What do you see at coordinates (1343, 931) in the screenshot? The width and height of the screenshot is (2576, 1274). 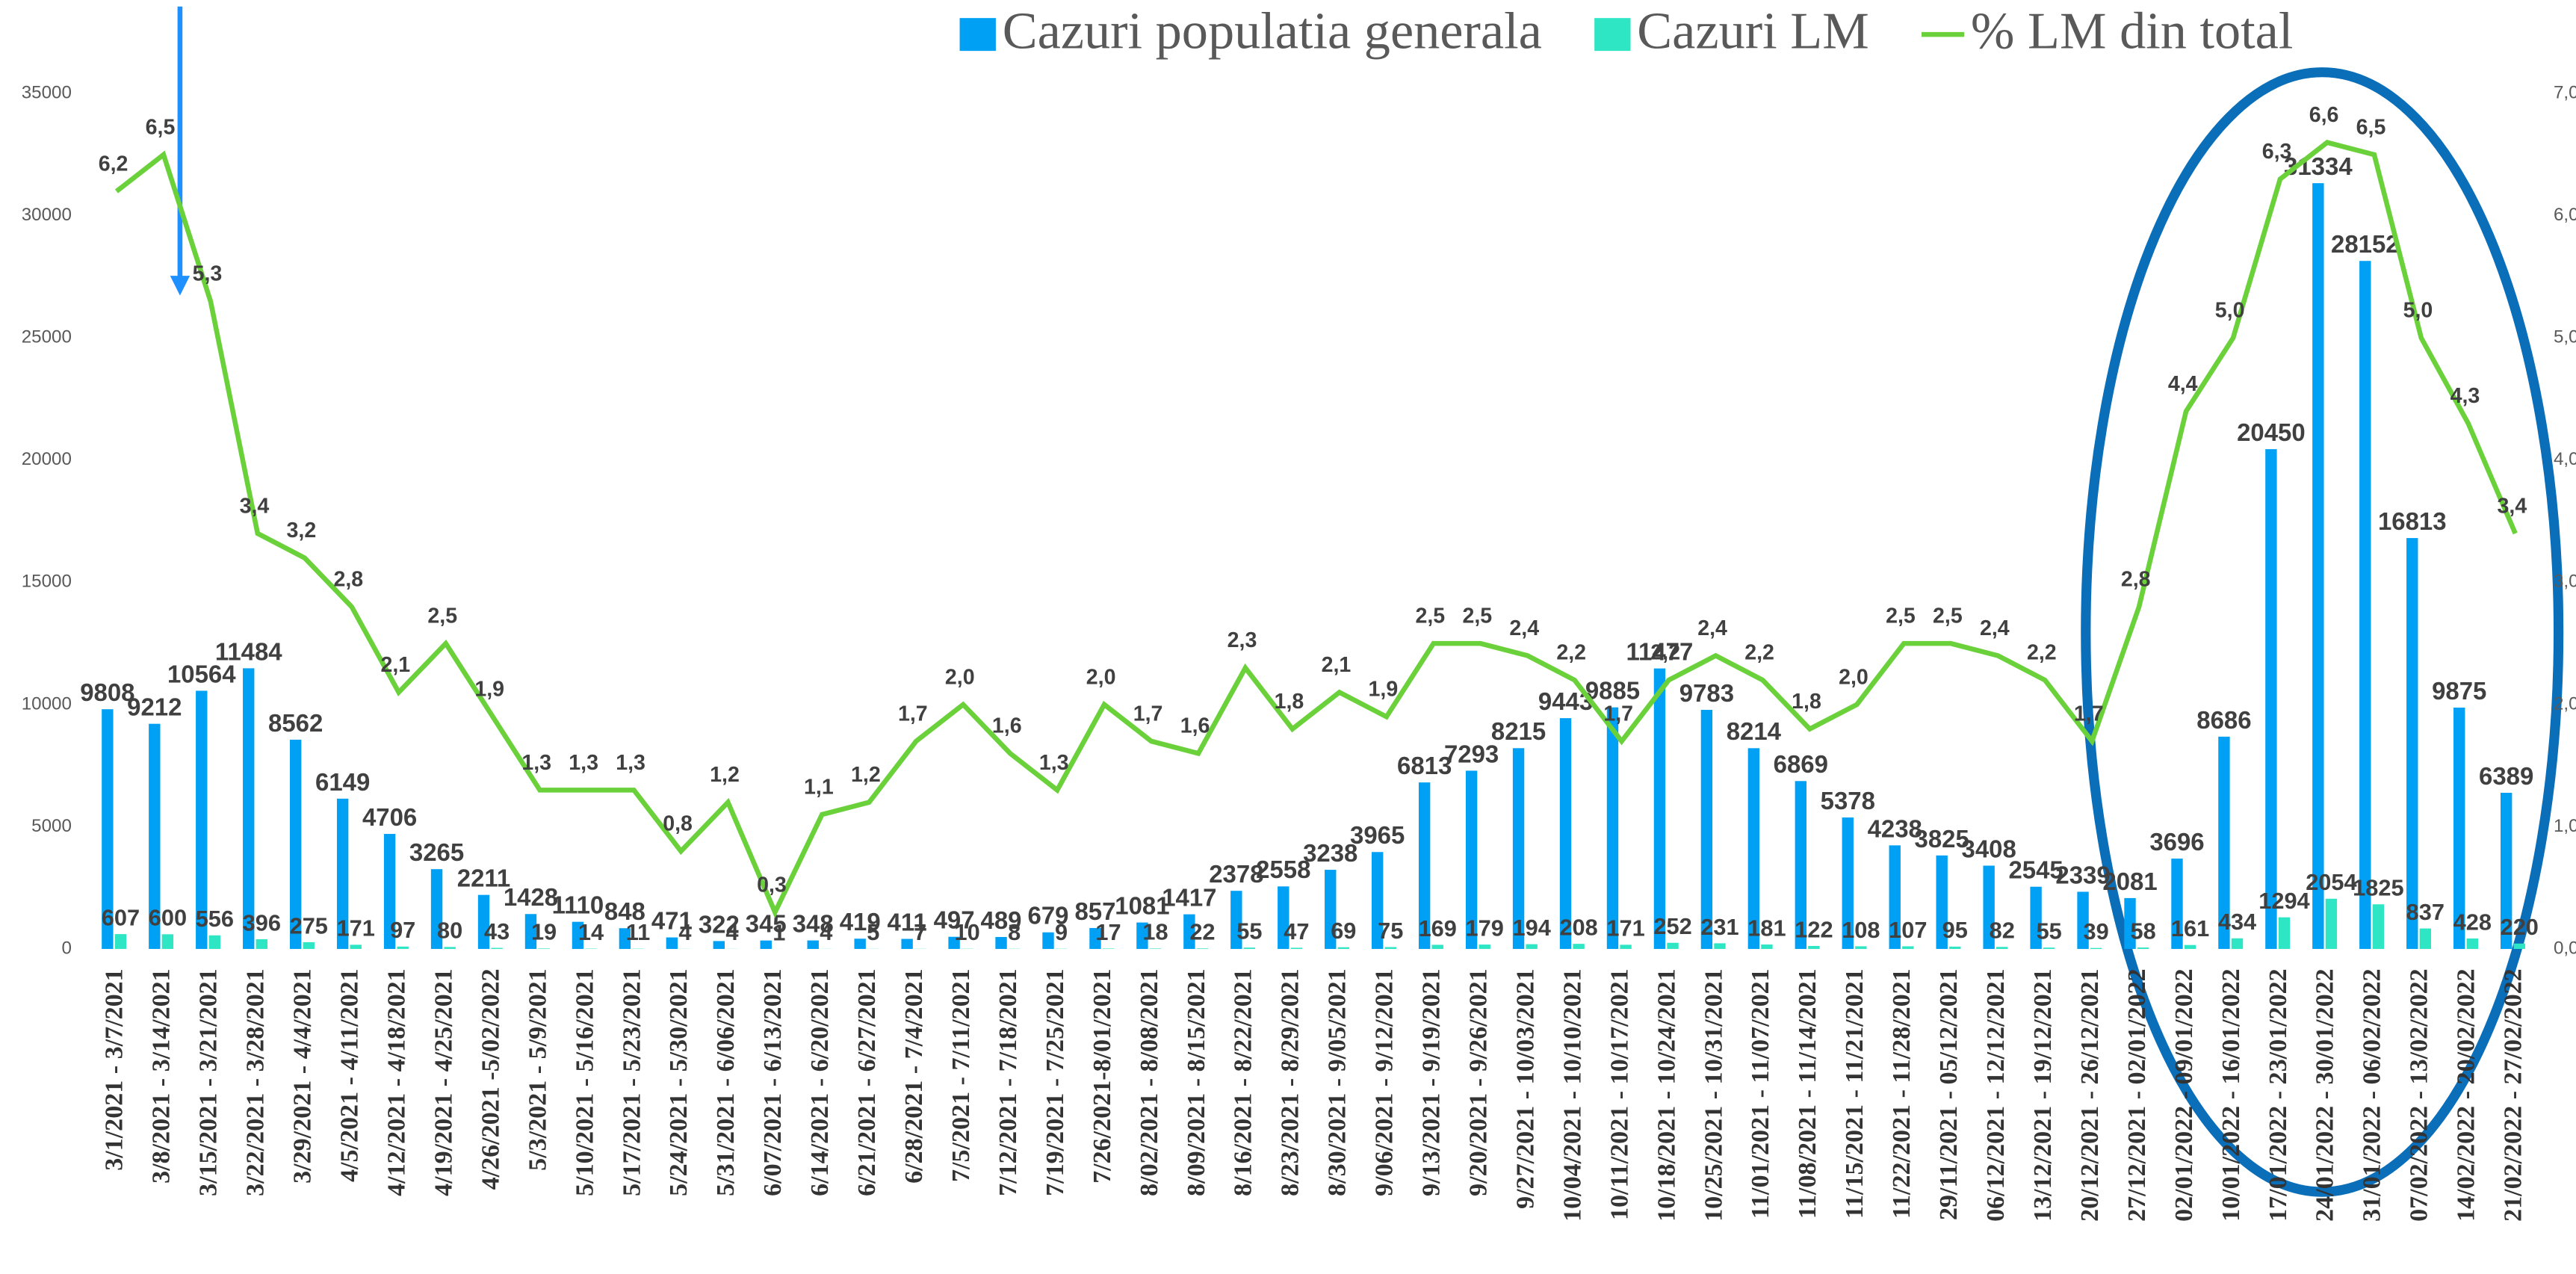 I see `data-label: 69` at bounding box center [1343, 931].